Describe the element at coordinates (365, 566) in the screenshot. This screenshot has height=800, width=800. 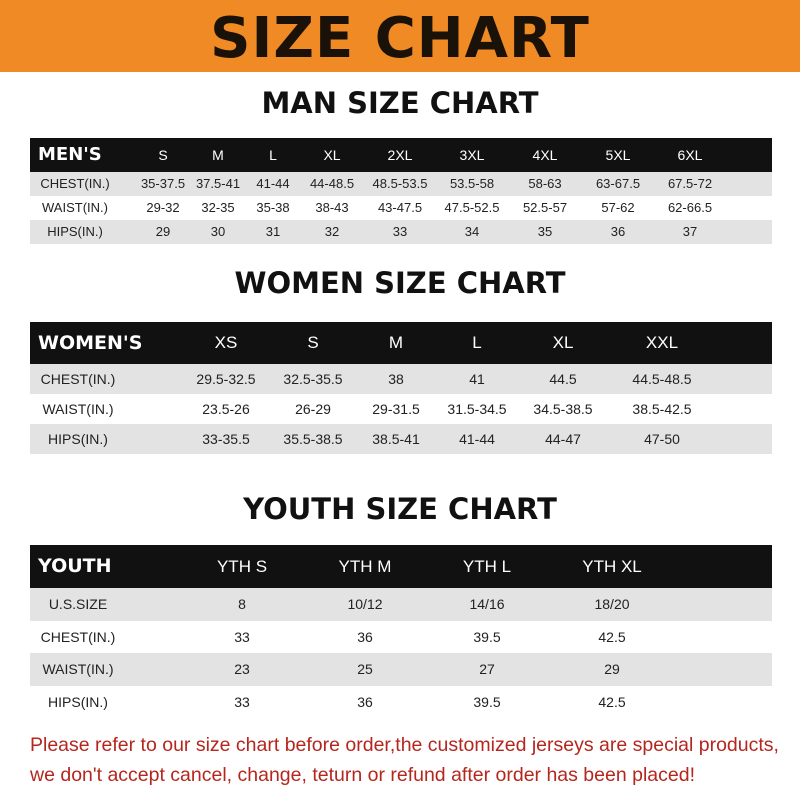
I see `size-header-cell: YTH M` at that location.